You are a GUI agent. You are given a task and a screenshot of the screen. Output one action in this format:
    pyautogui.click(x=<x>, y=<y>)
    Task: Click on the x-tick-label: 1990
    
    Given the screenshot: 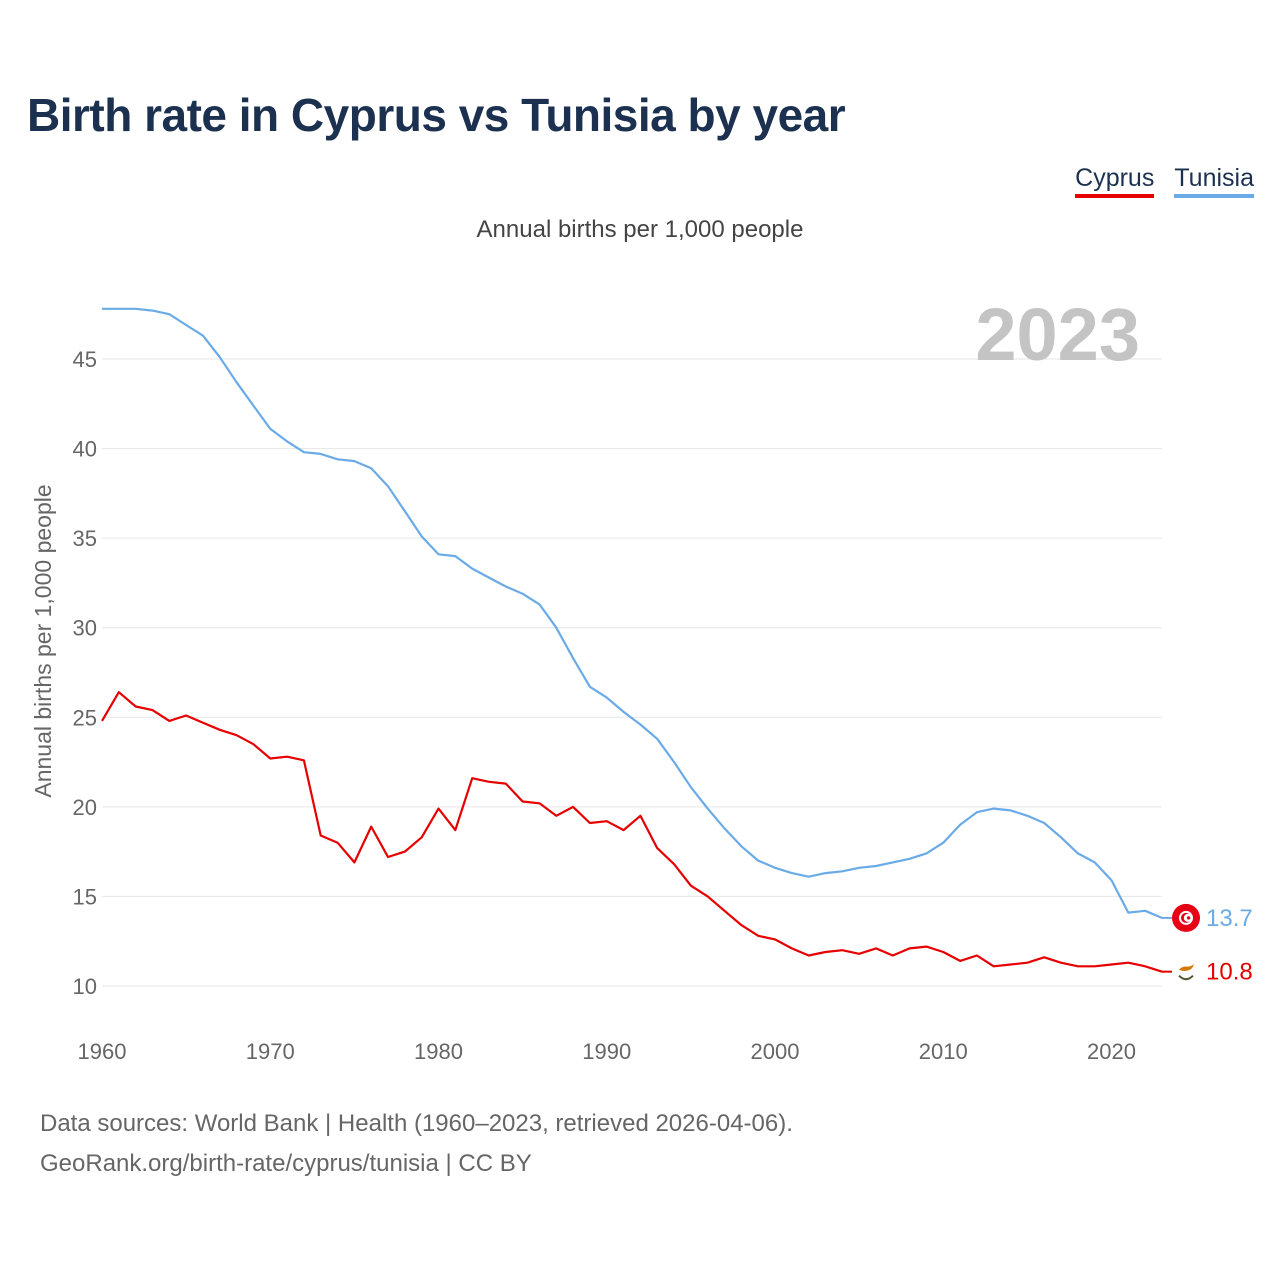 What is the action you would take?
    pyautogui.click(x=606, y=1051)
    